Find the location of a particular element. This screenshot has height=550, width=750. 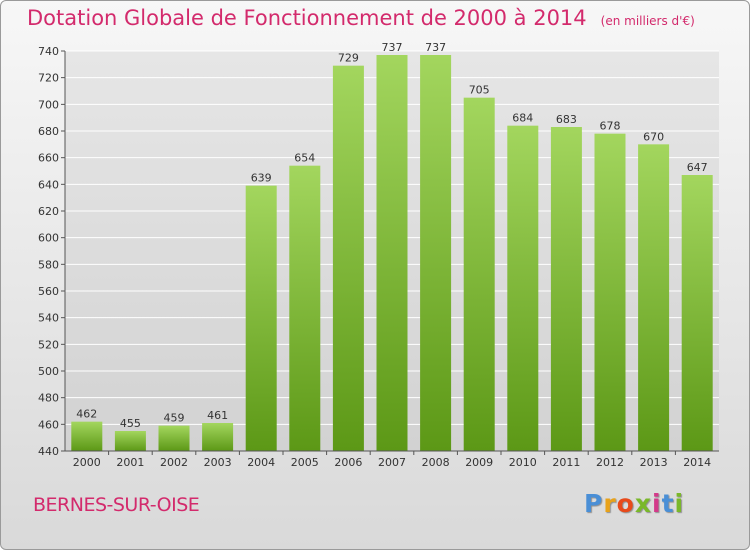

x-tick-label: 2002 is located at coordinates (174, 462).